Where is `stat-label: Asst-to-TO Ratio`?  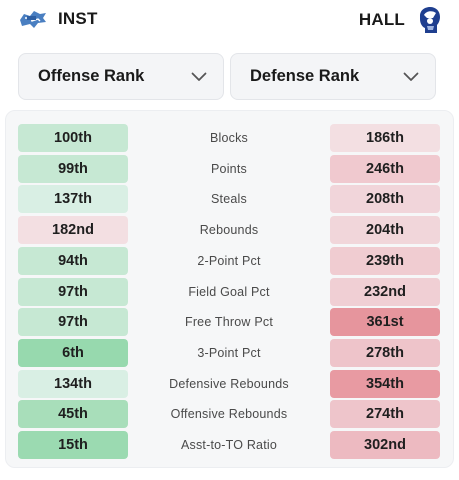
stat-label: Asst-to-TO Ratio is located at coordinates (229, 445).